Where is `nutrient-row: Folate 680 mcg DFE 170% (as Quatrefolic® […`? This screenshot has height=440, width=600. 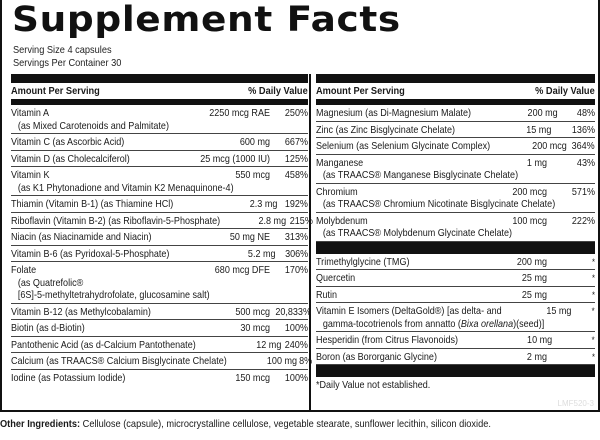
nutrient-row: Folate 680 mcg DFE 170% (as Quatrefolic® [… is located at coordinates (159, 283).